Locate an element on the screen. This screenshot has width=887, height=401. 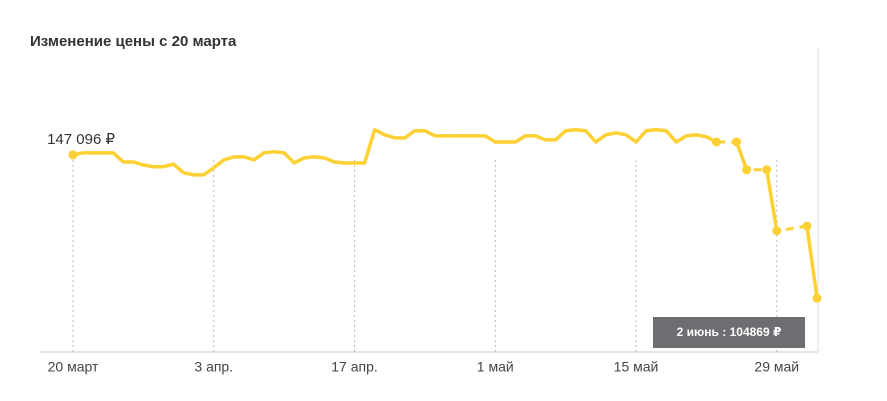
x-tick-label: 1 май is located at coordinates (495, 367).